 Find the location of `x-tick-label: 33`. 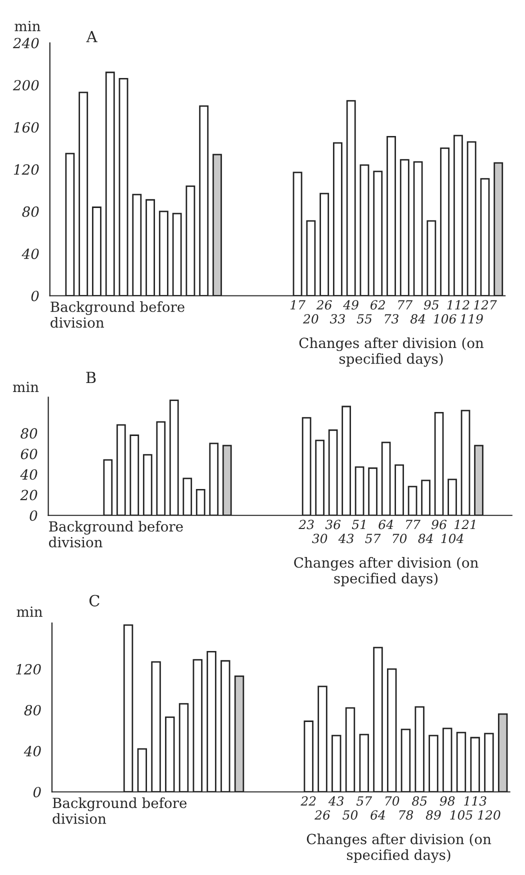

x-tick-label: 33 is located at coordinates (337, 319).